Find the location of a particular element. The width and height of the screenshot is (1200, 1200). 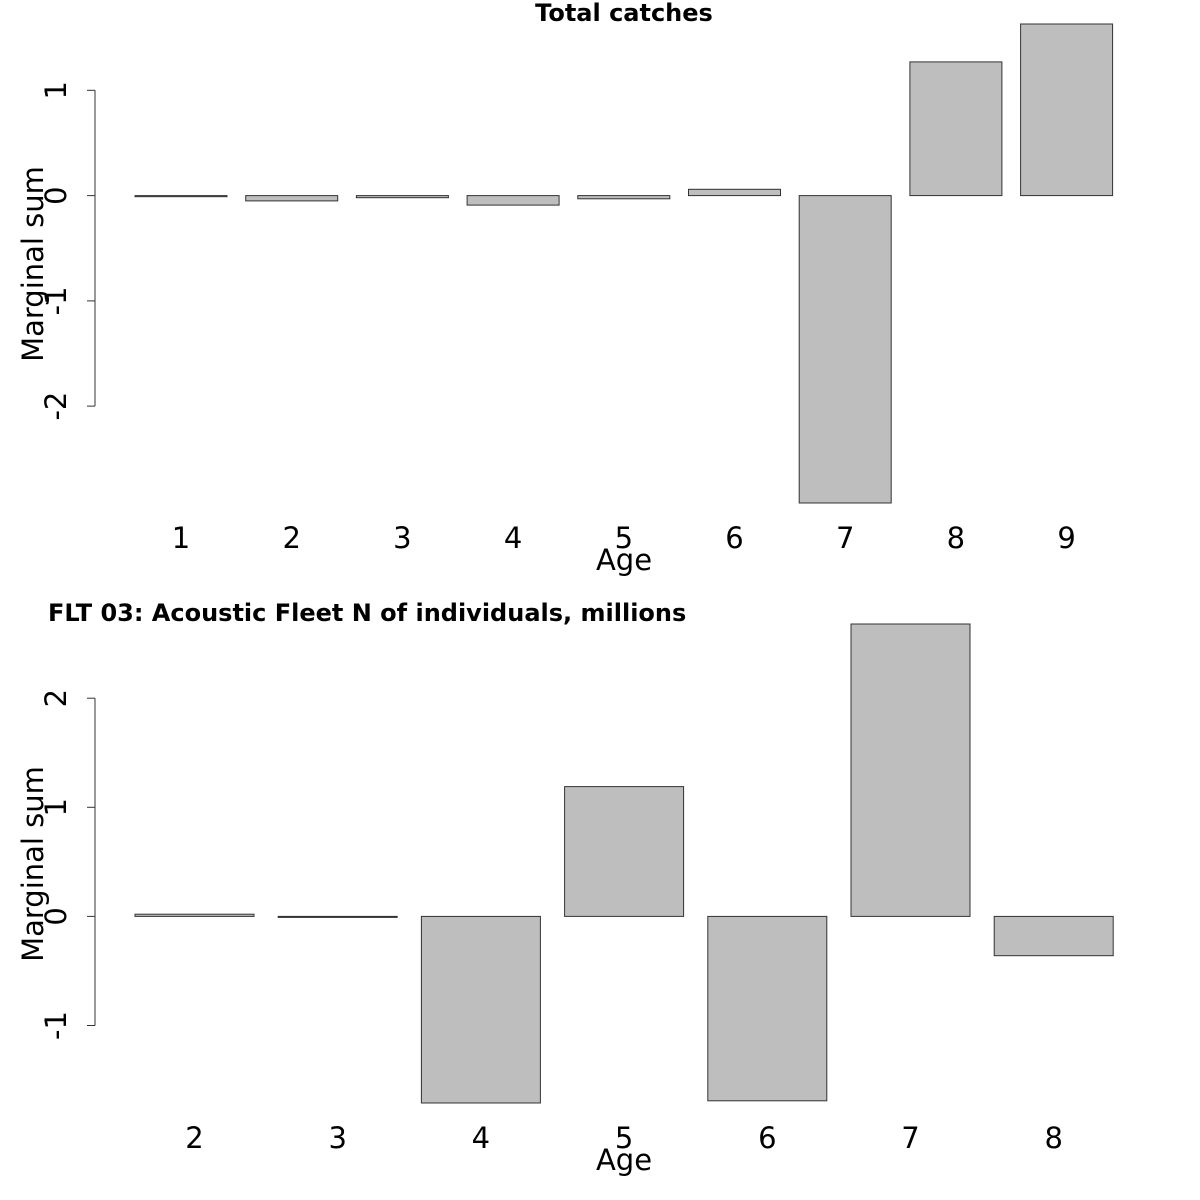

y-axis: -2 -1 0 1 is located at coordinates (67, 251).